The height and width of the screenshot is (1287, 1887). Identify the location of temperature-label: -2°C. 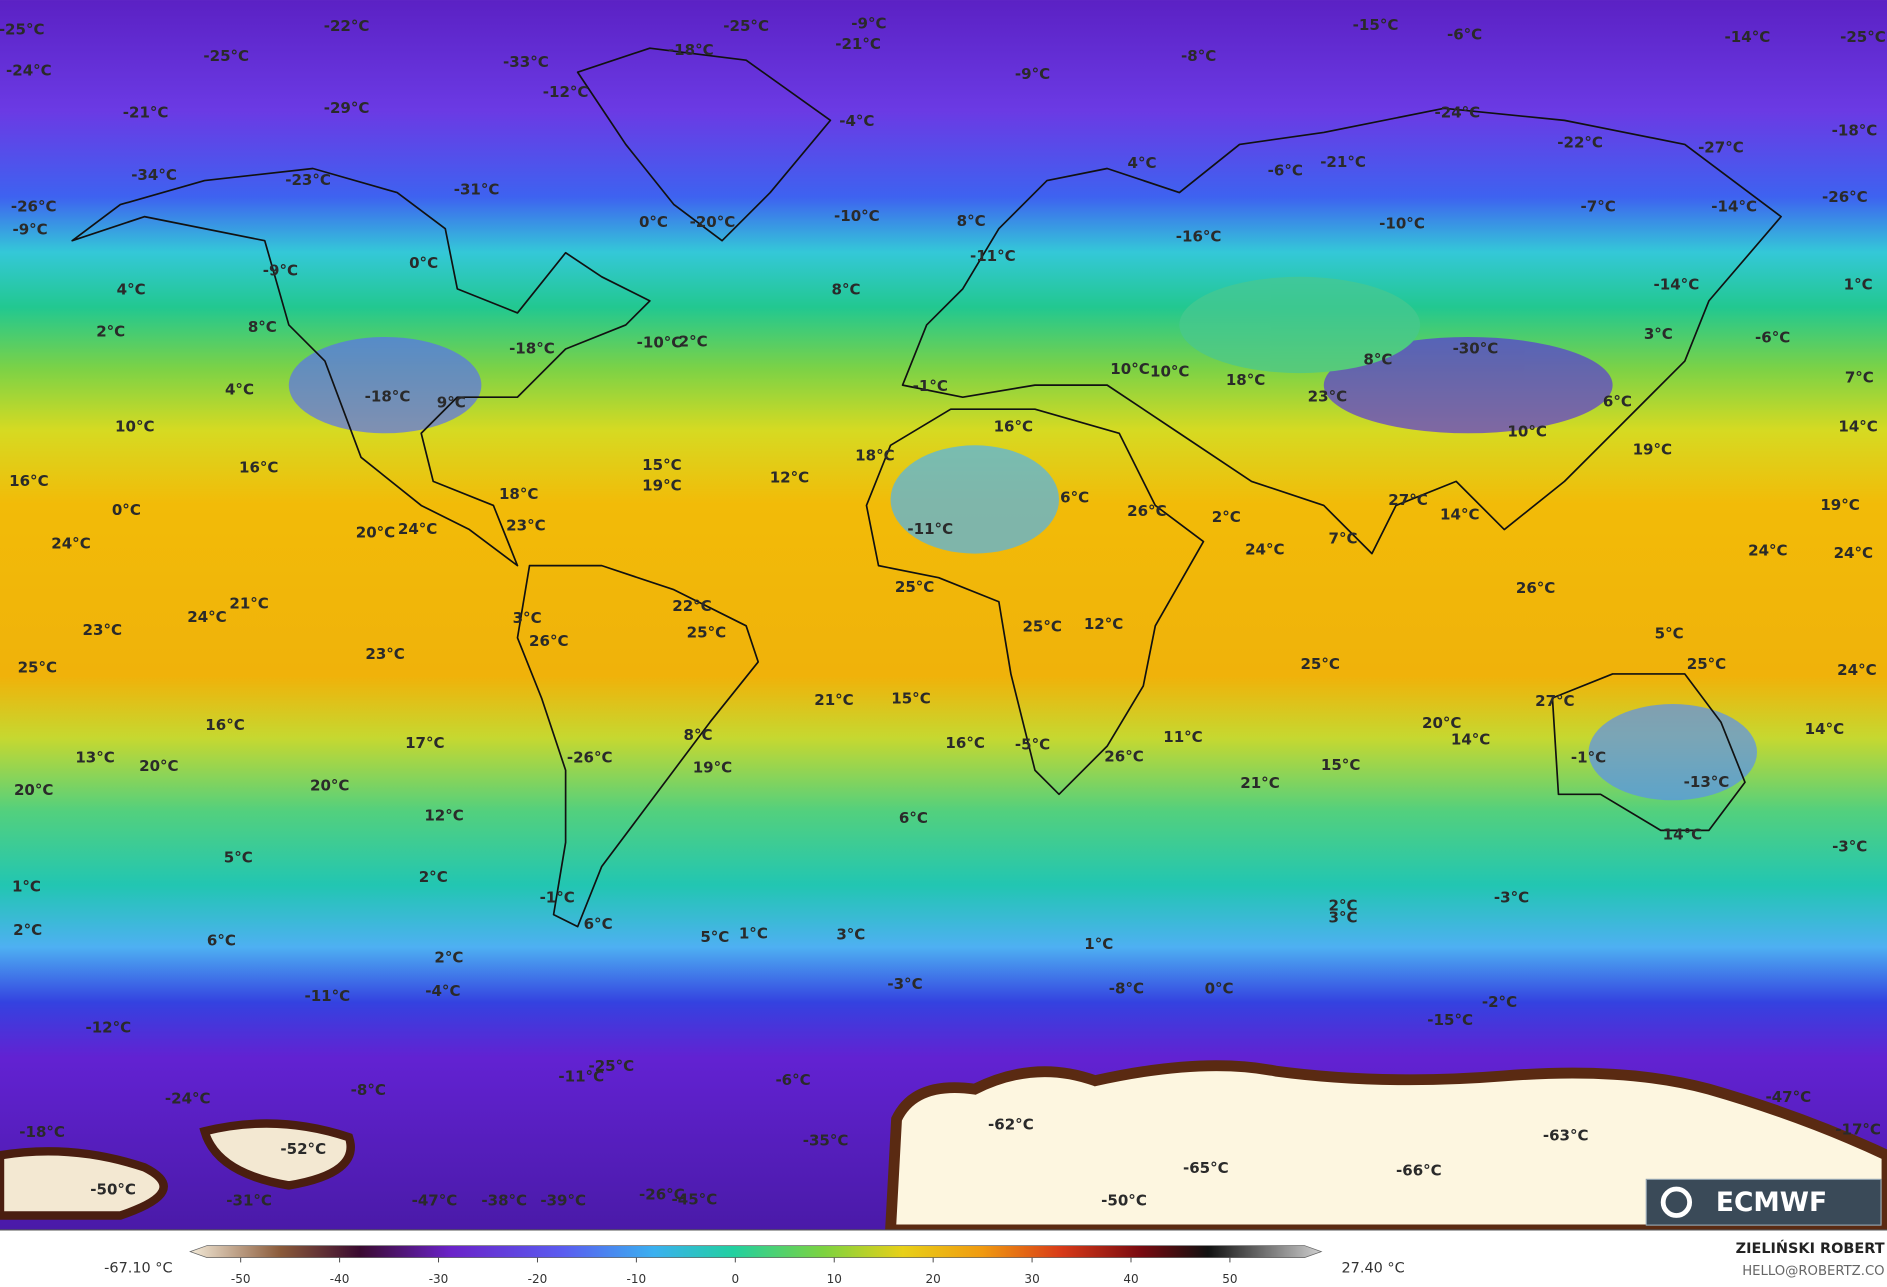
(1499, 1002).